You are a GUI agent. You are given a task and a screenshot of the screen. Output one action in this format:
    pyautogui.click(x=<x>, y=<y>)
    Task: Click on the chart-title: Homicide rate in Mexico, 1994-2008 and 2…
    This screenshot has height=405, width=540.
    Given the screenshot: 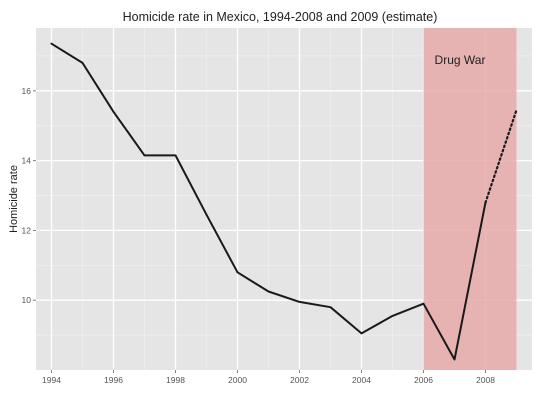 What is the action you would take?
    pyautogui.click(x=280, y=17)
    